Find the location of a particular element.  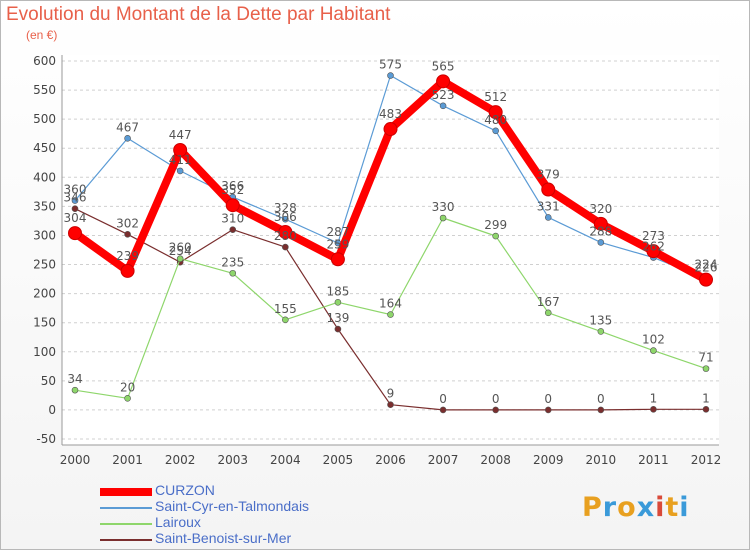

data-label: 310 is located at coordinates (232, 219).